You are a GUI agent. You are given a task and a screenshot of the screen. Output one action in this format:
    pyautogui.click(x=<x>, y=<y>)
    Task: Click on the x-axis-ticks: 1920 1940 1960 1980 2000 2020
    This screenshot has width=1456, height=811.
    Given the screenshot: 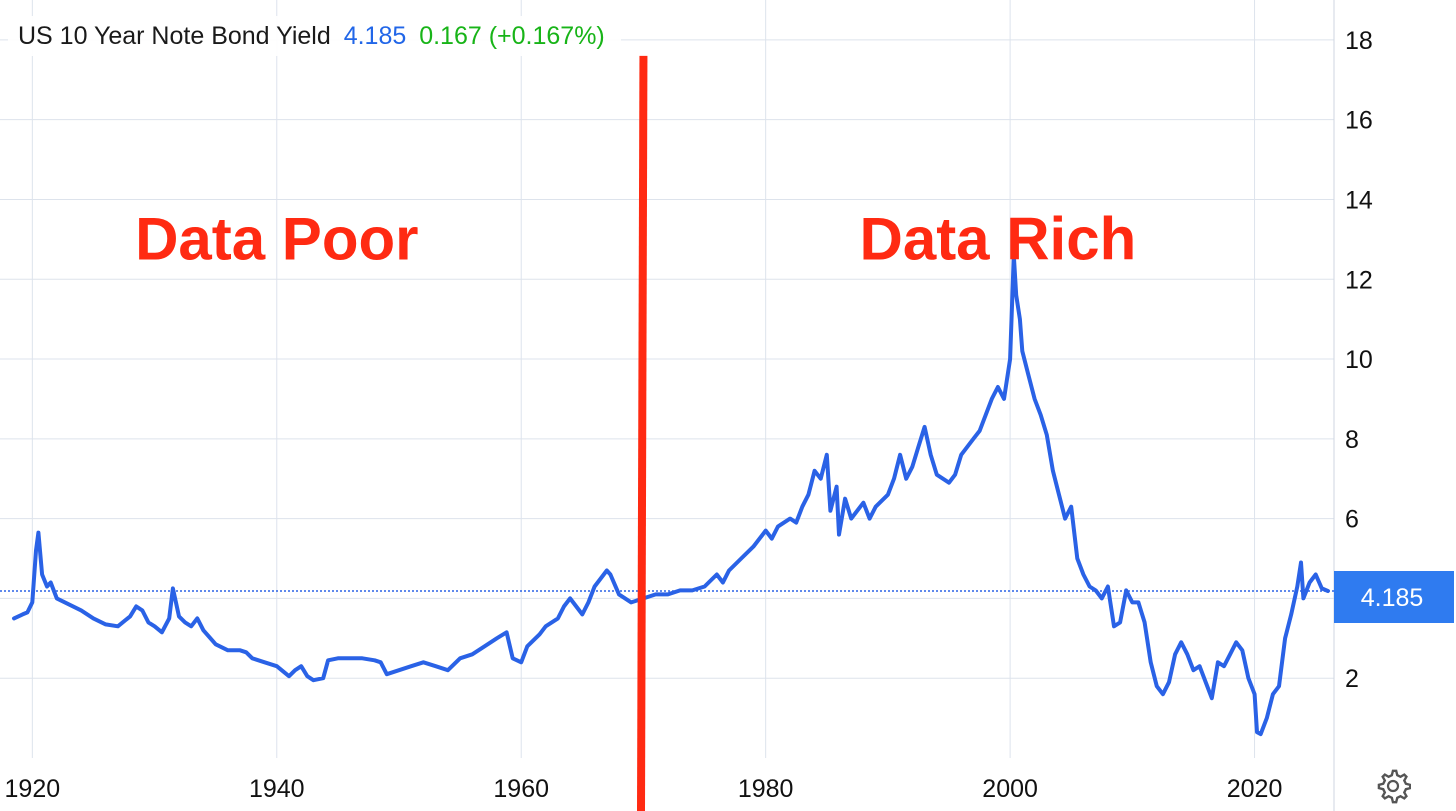 What is the action you would take?
    pyautogui.click(x=644, y=789)
    